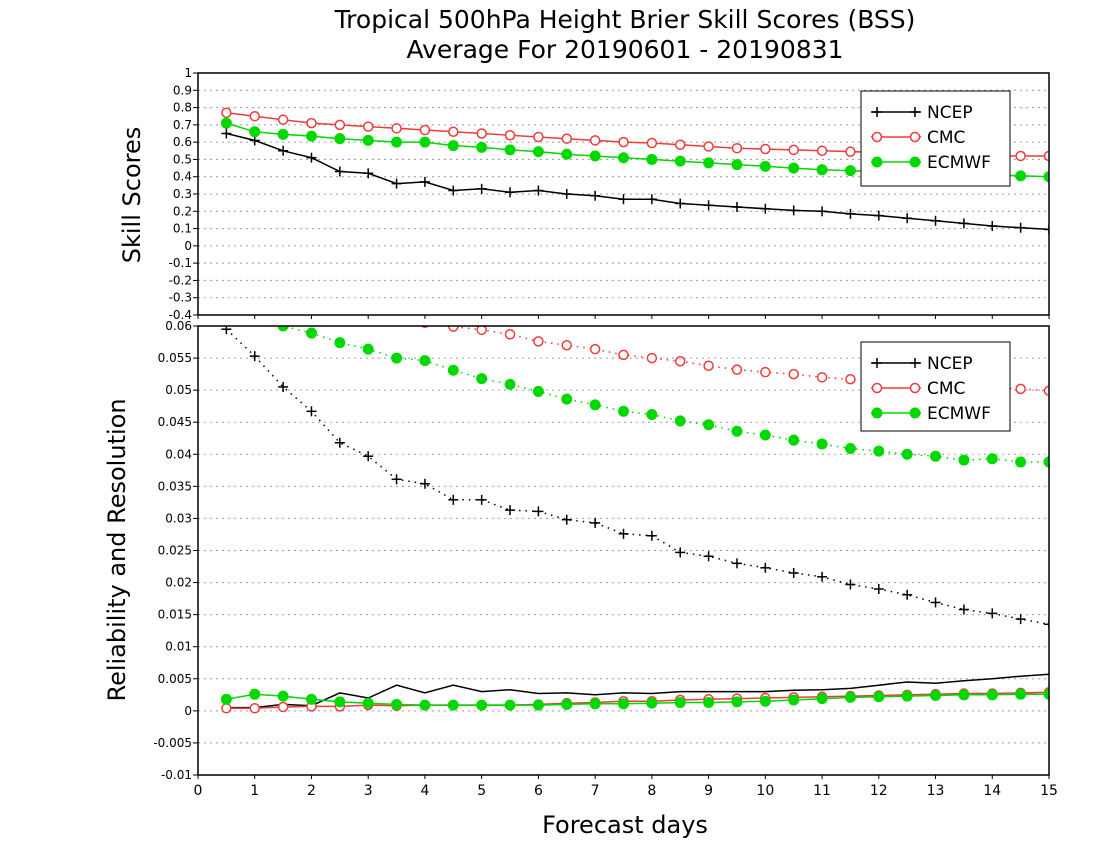 This screenshot has height=850, width=1100. What do you see at coordinates (625, 825) in the screenshot?
I see `x-axis-label: Forecast days` at bounding box center [625, 825].